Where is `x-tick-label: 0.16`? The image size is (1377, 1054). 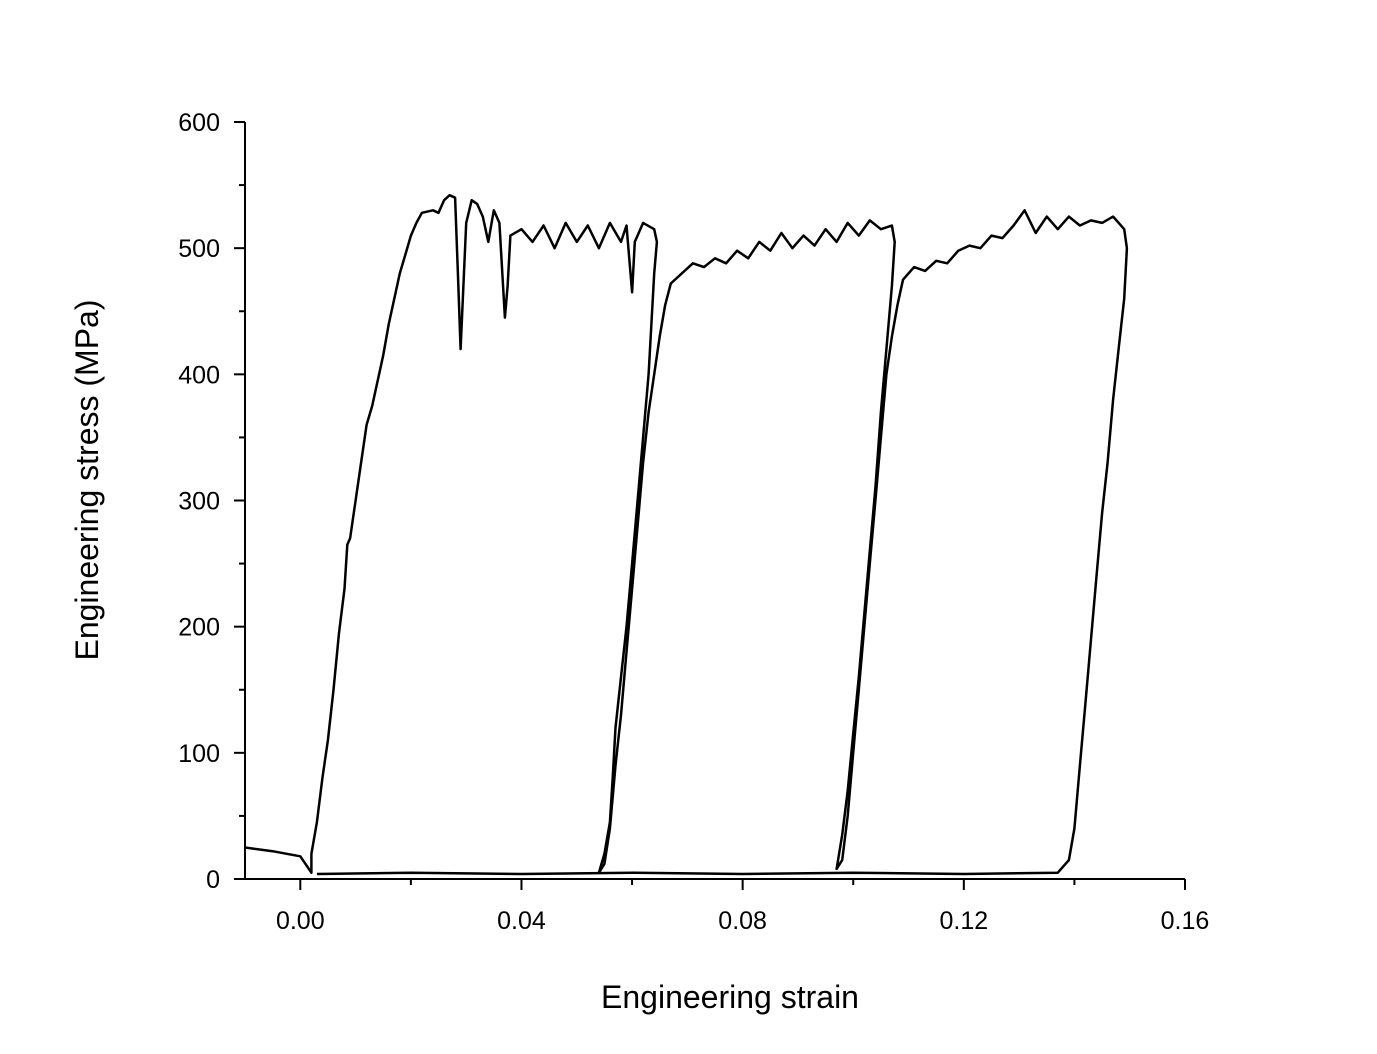 x-tick-label: 0.16 is located at coordinates (1185, 921).